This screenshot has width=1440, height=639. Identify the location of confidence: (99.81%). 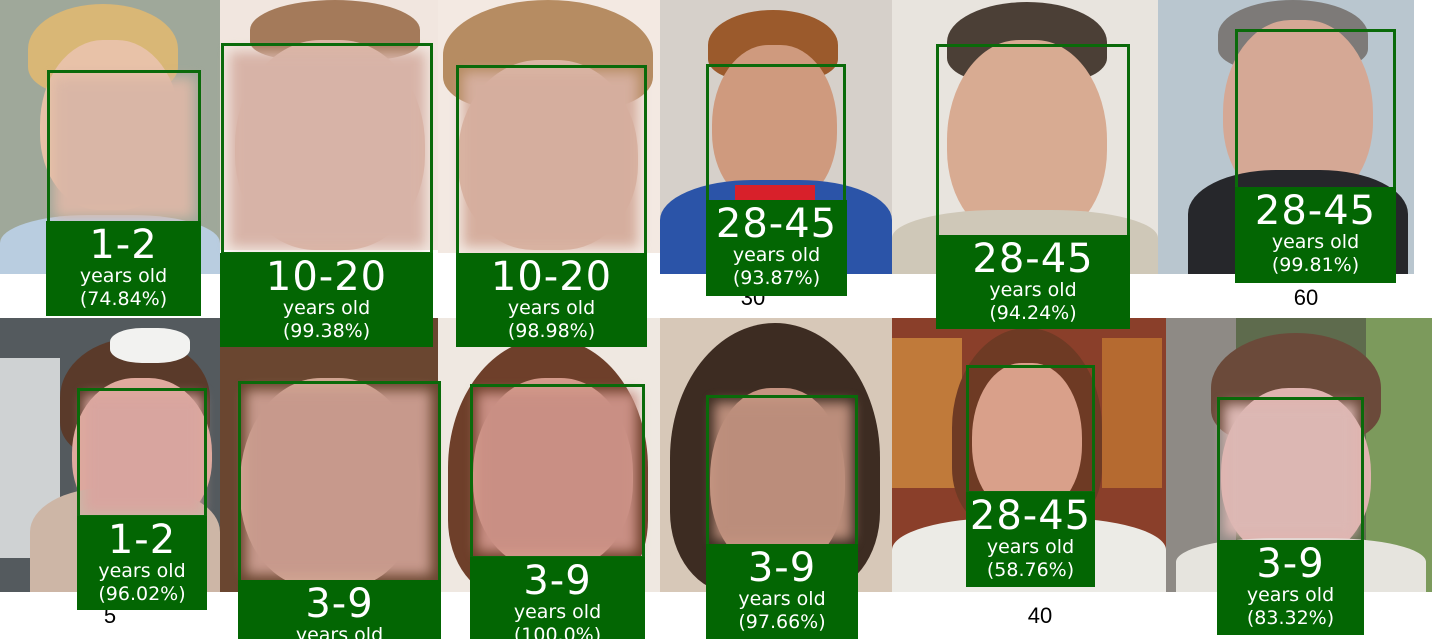
(1315, 265).